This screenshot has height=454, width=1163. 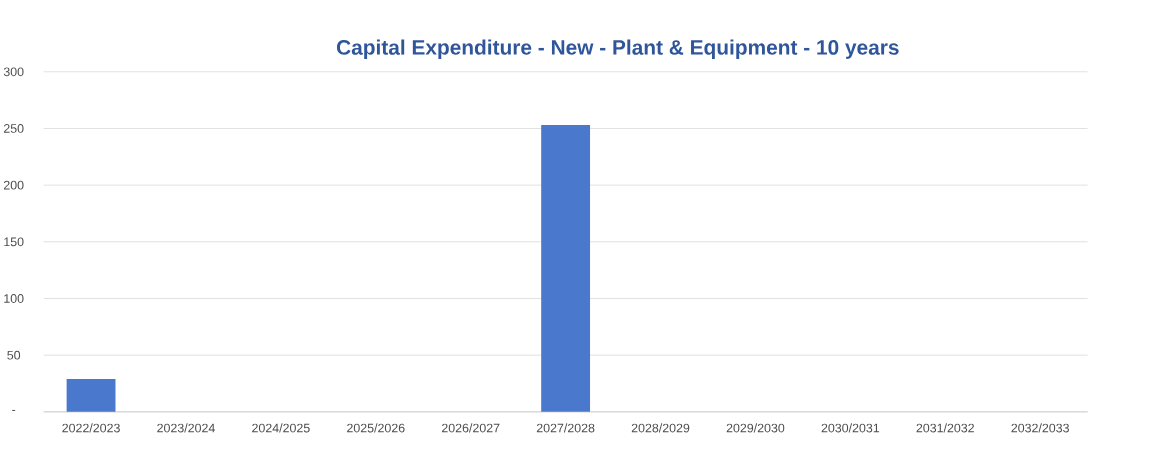 I want to click on x-tick-label: 2028/2029, so click(x=660, y=428).